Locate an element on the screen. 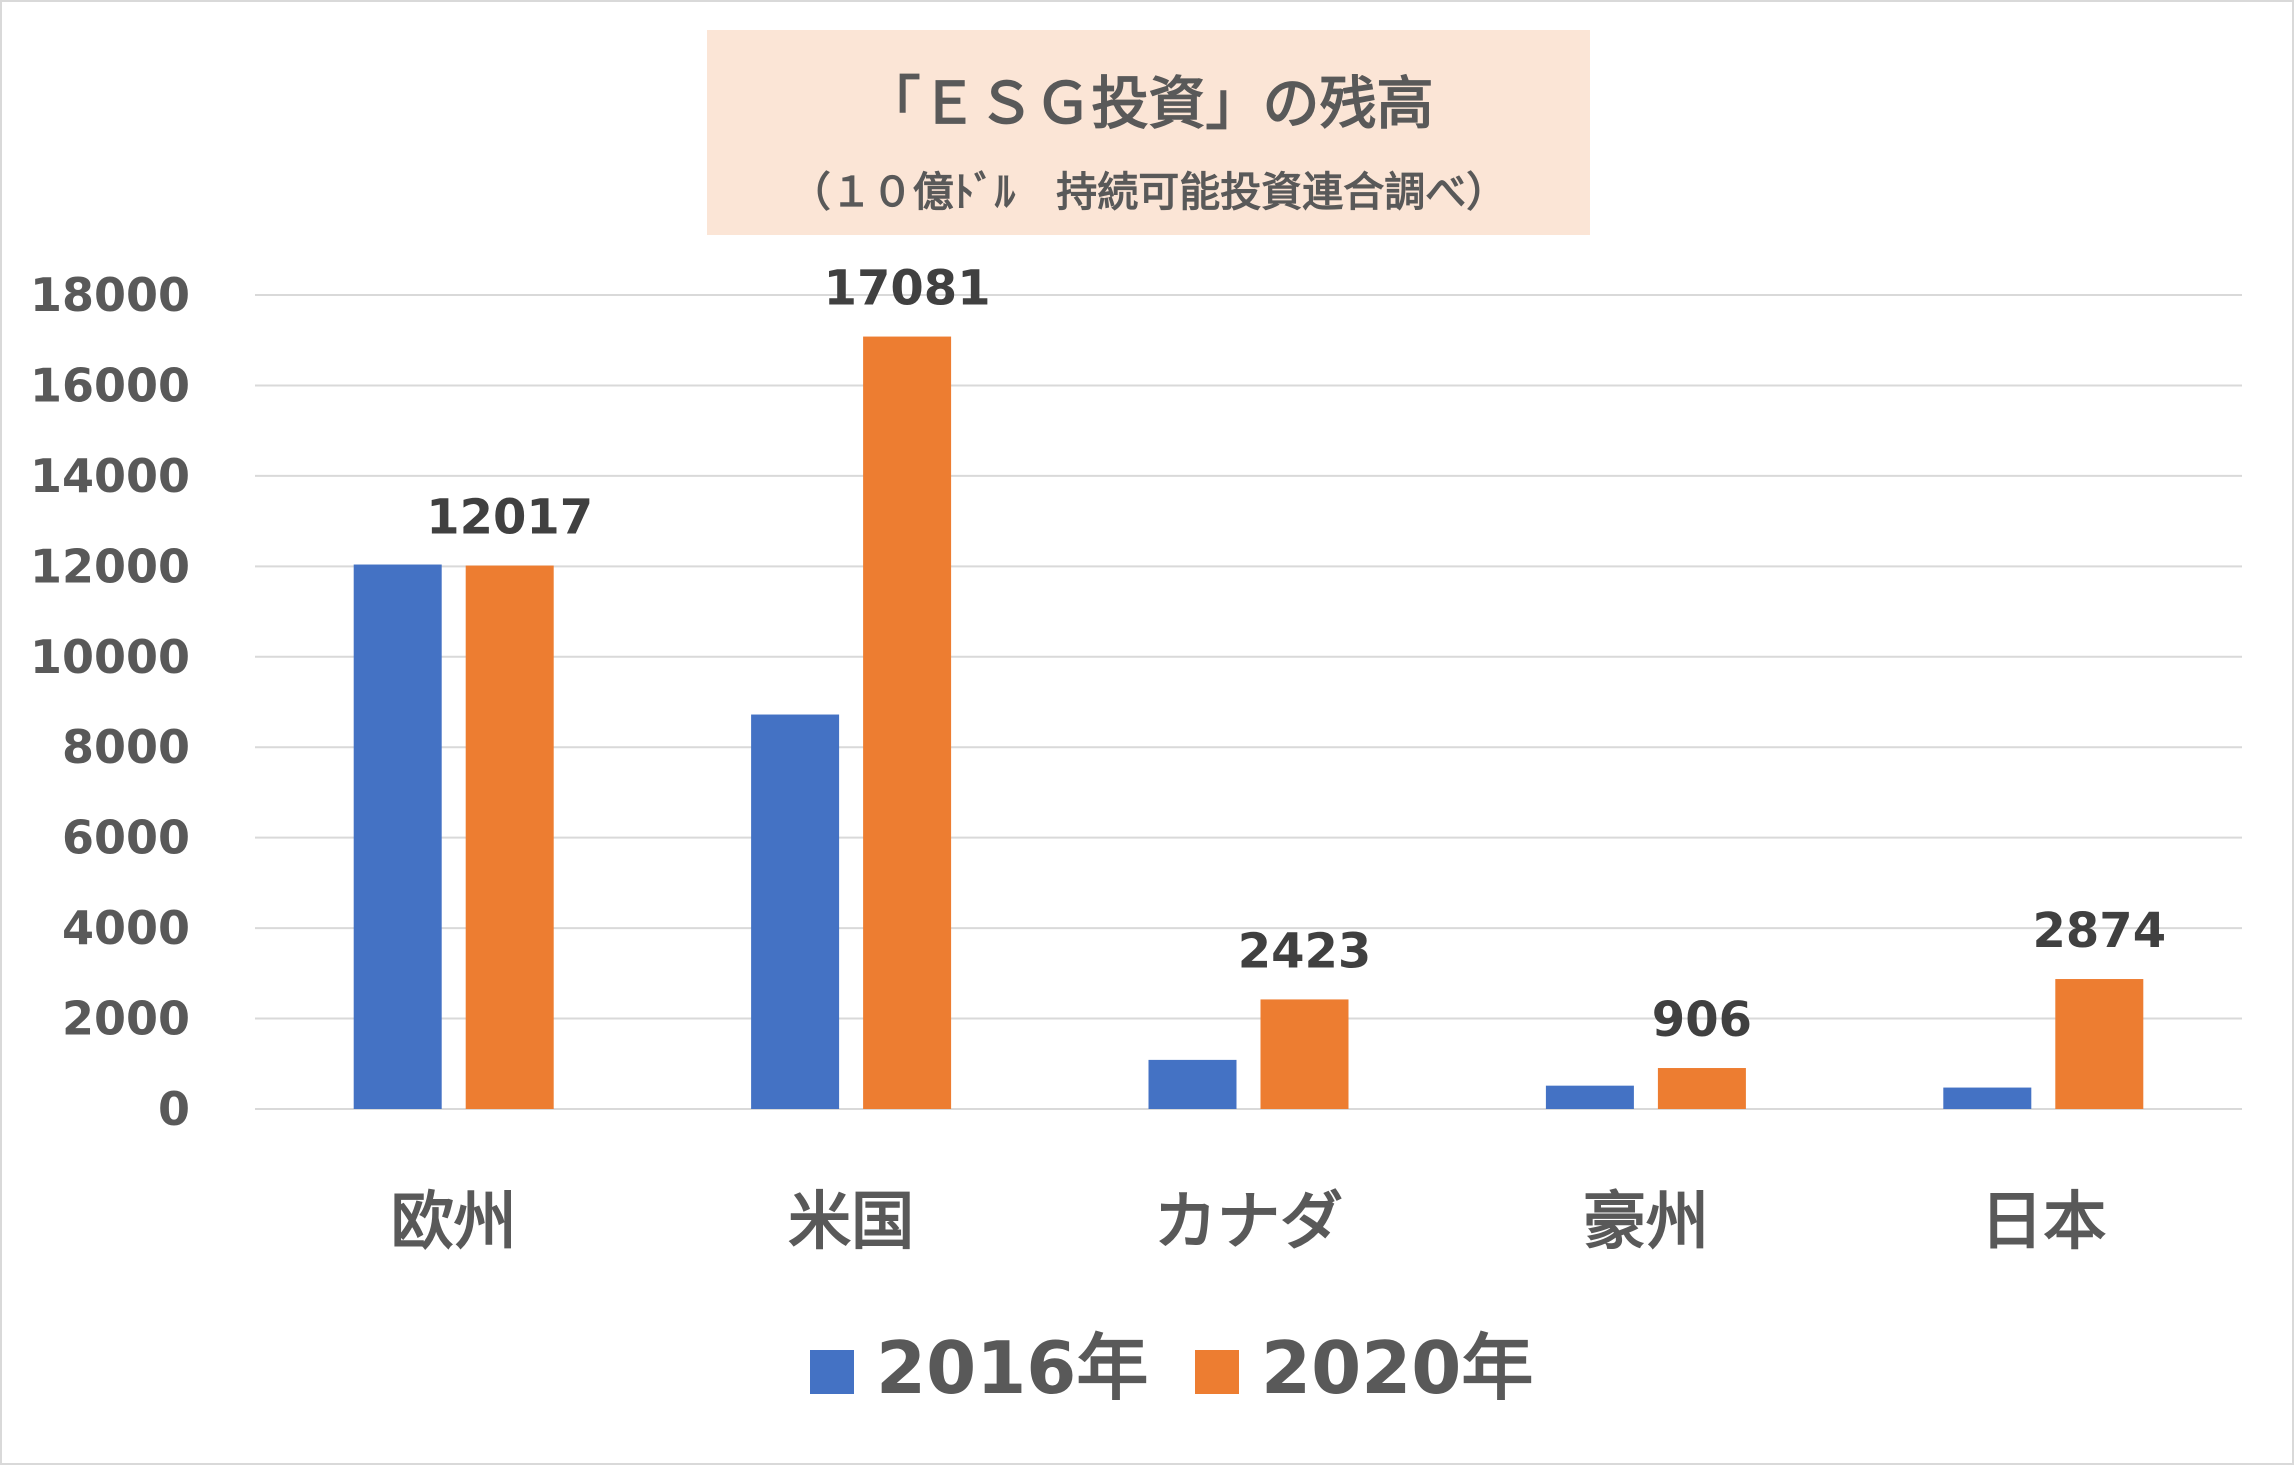 The height and width of the screenshot is (1465, 2294). legend: 2016年 2020年 is located at coordinates (1147, 1368).